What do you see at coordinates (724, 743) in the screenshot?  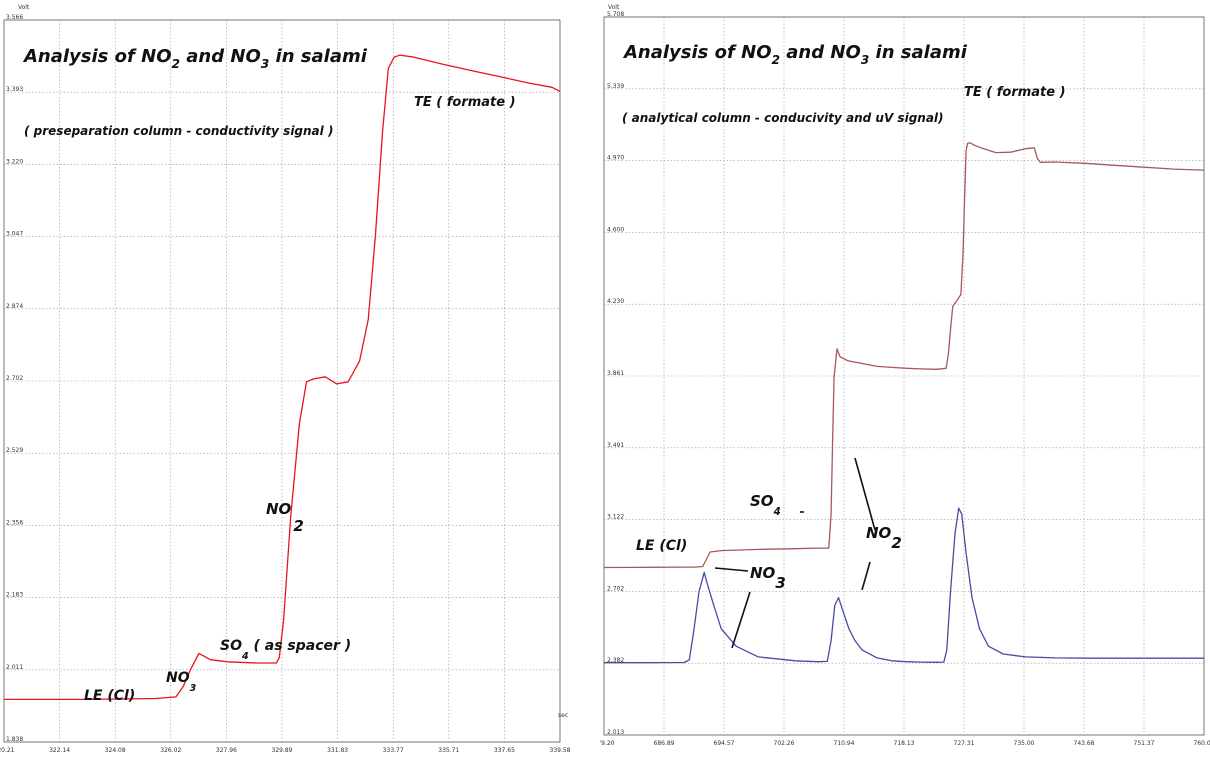 I see `right-x-tick-label: 694.57` at bounding box center [724, 743].